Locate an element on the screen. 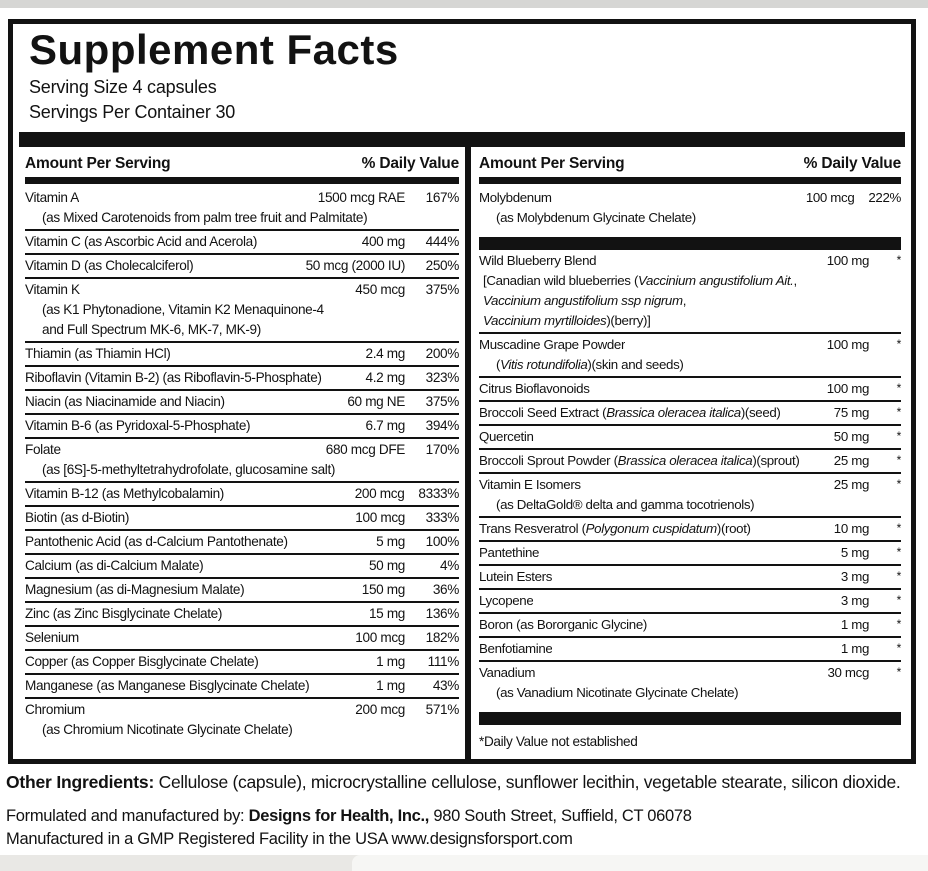  nutrient-daily-value: 4% is located at coordinates (449, 565).